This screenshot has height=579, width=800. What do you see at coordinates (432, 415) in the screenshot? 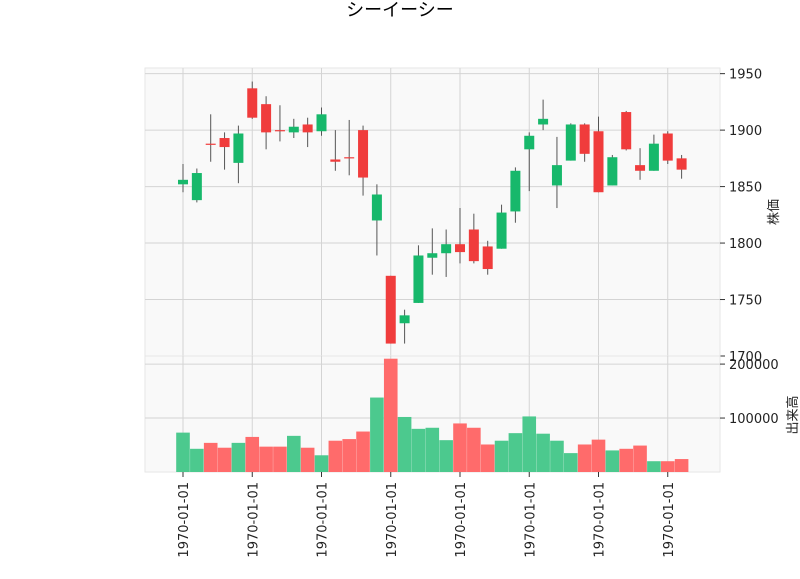
I see `volume-bars` at bounding box center [432, 415].